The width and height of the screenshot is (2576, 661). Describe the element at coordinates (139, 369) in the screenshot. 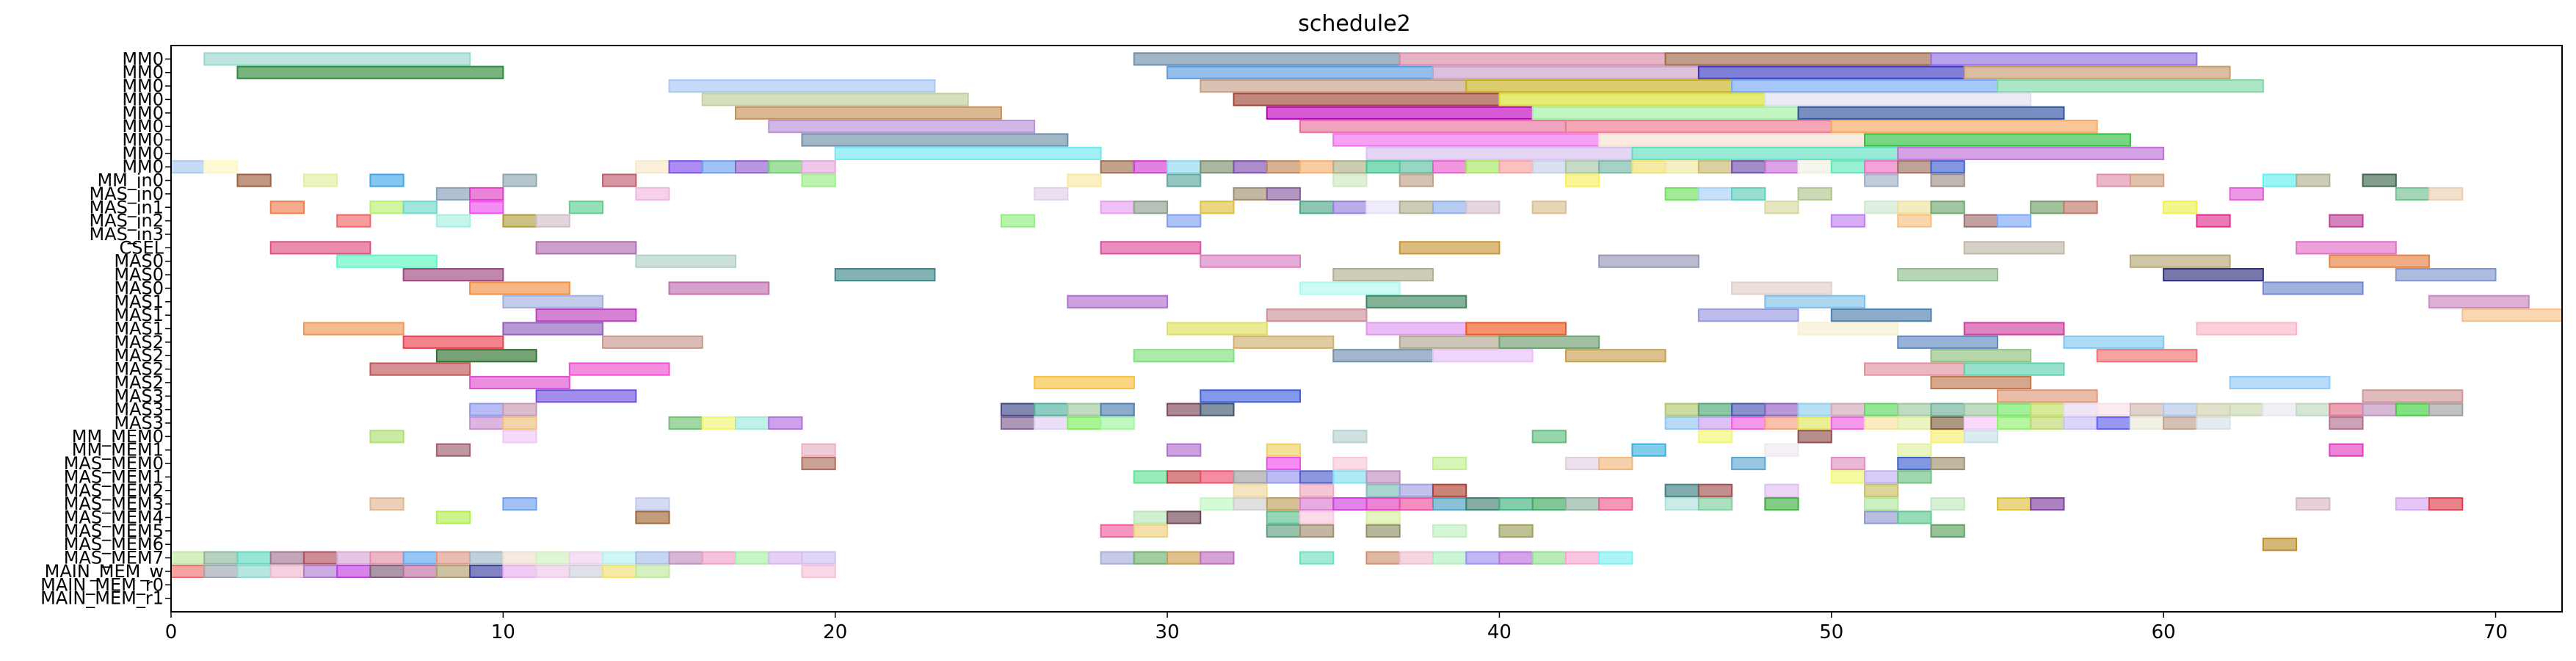

I see `y-tick-label: MAS2` at that location.